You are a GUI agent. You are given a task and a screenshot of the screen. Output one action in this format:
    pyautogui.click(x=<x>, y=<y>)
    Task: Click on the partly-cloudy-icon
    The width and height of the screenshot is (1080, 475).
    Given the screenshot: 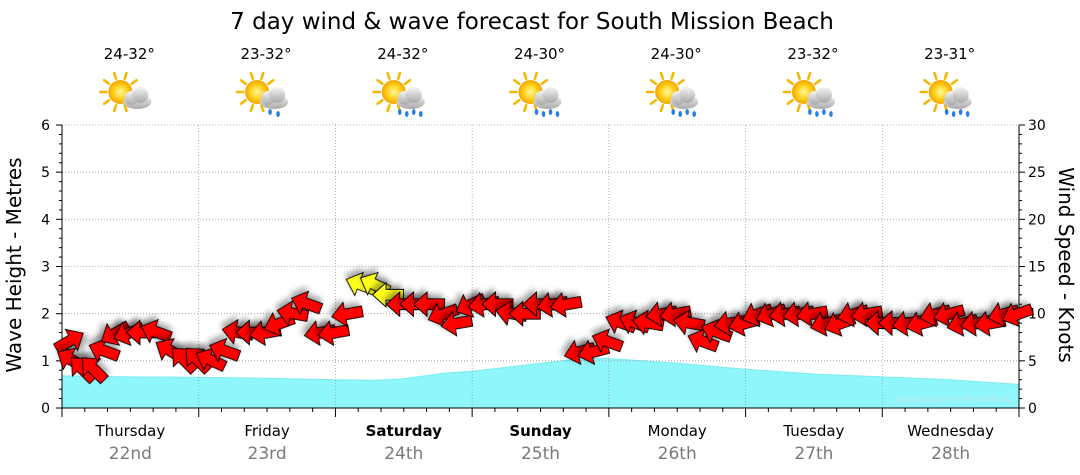 What is the action you would take?
    pyautogui.click(x=125, y=92)
    